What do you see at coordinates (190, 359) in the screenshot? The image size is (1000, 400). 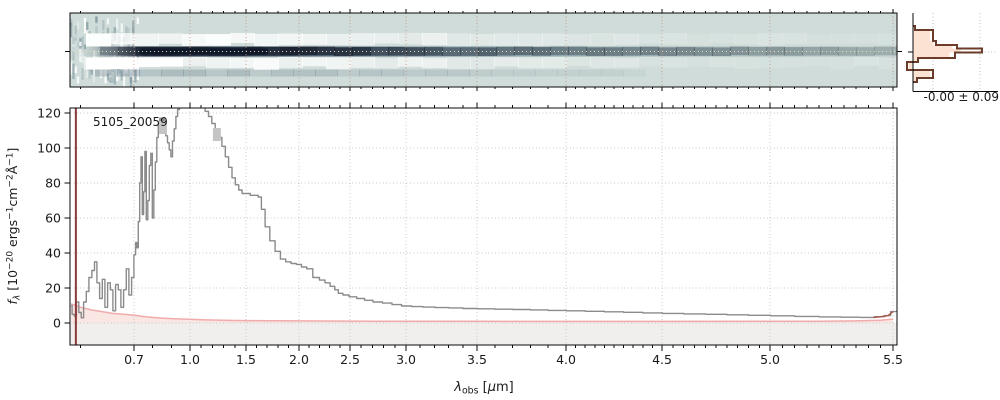 I see `x-tick-label: 1.0` at bounding box center [190, 359].